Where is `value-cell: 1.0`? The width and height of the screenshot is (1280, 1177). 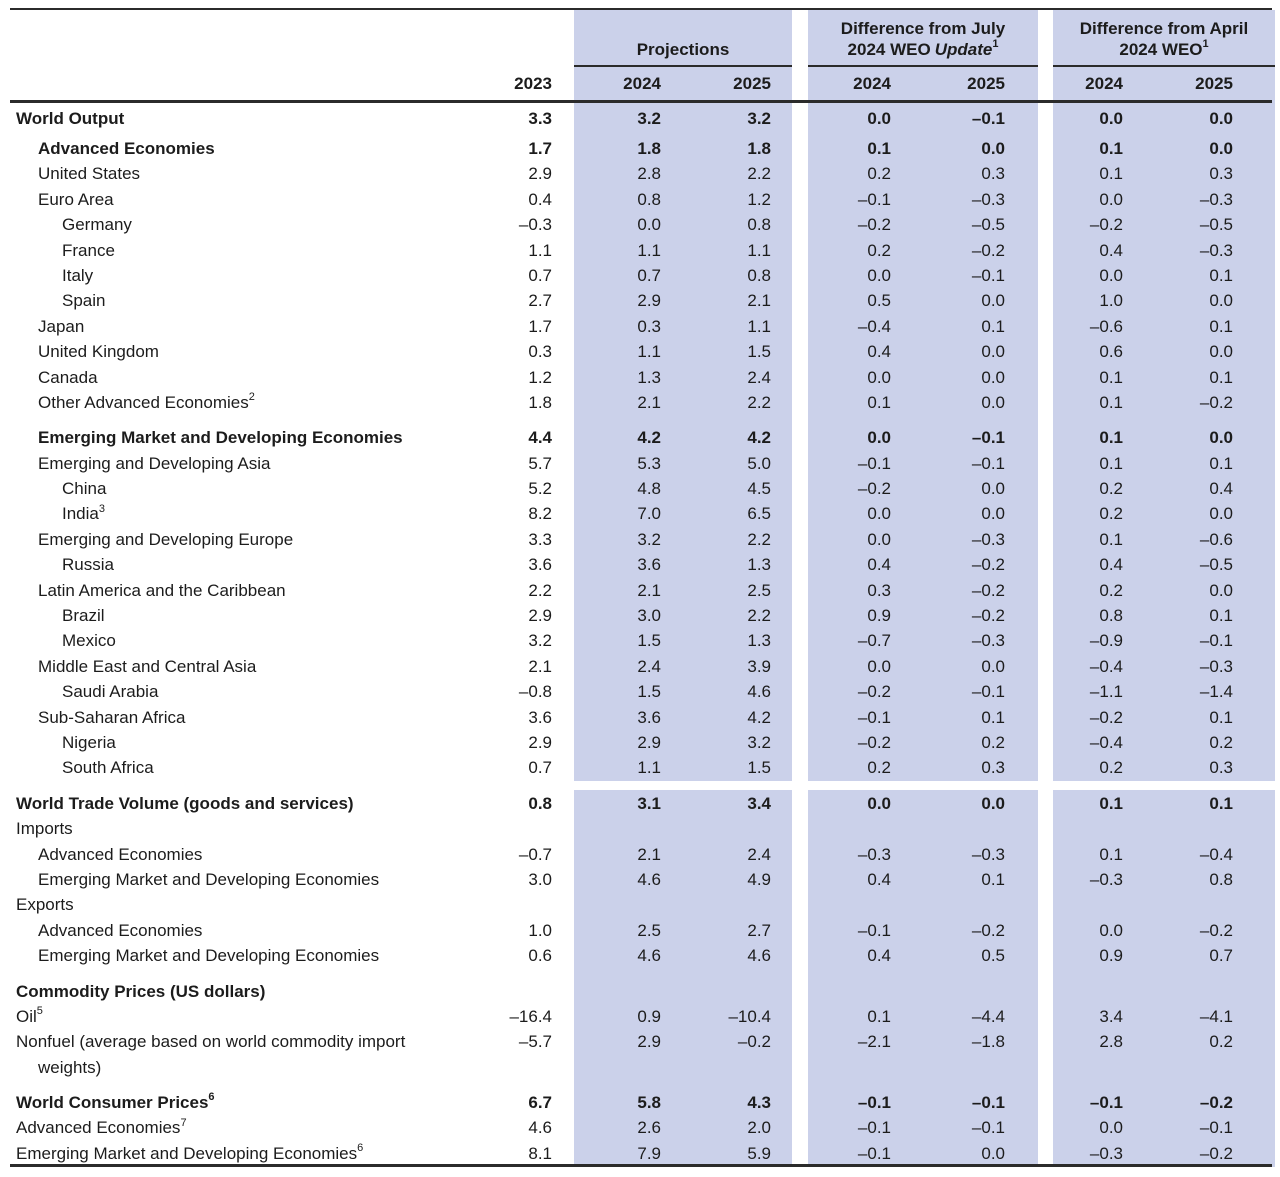 value-cell: 1.0 is located at coordinates (1111, 301).